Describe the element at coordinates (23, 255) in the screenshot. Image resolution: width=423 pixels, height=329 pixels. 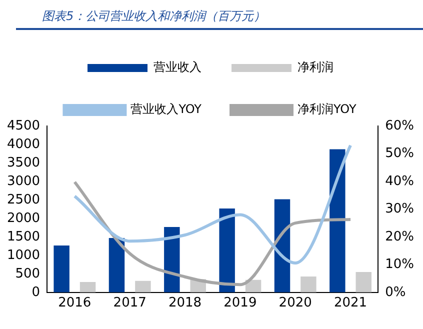
I see `y-tick-label: 1000` at that location.